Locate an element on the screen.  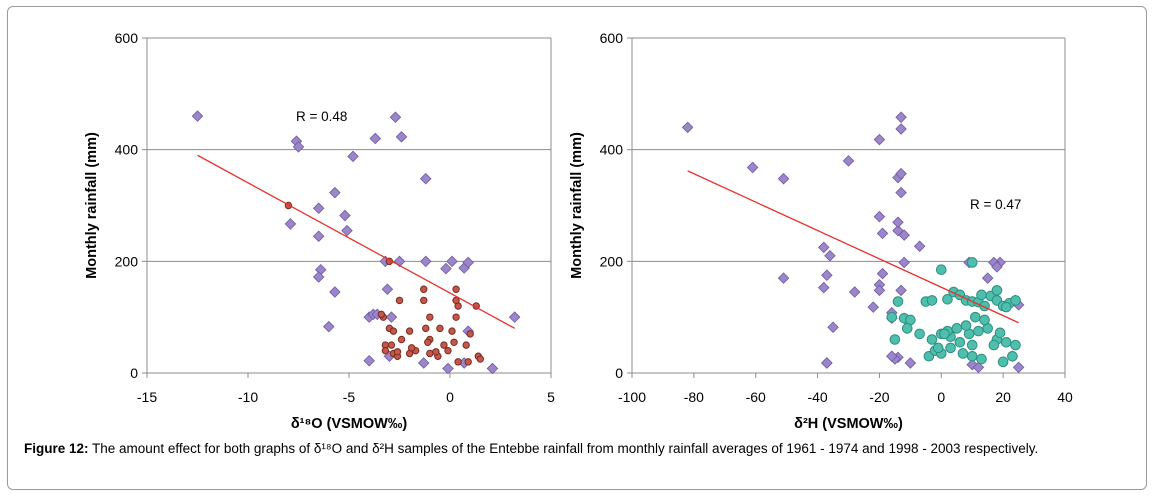
caption-label: Figure 12: is located at coordinates (56, 448).